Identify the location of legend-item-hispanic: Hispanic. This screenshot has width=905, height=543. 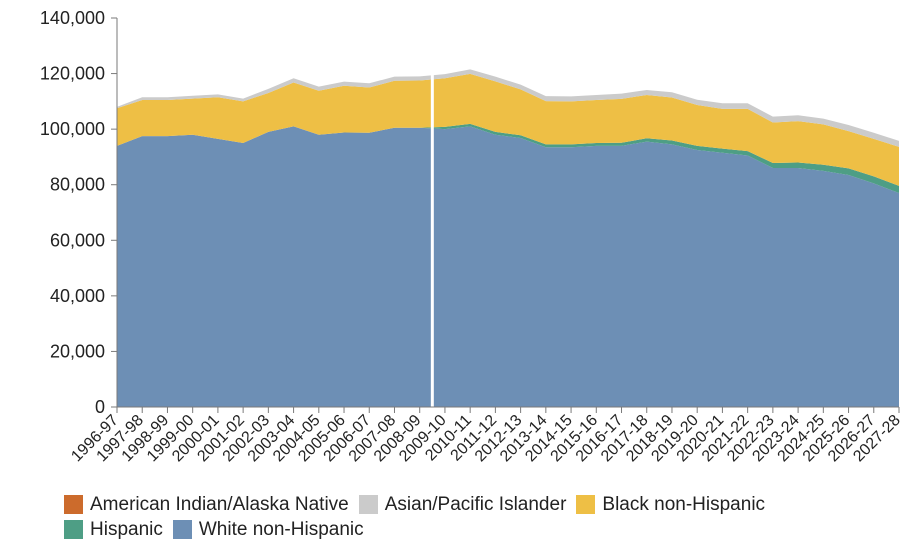
(113, 529).